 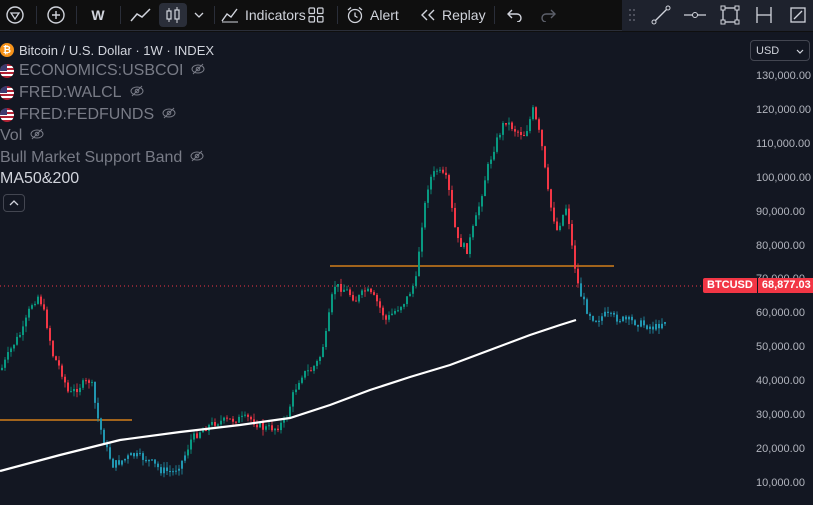 What do you see at coordinates (102, 158) in the screenshot?
I see `study-row-bmsb: Bull Market Support Band` at bounding box center [102, 158].